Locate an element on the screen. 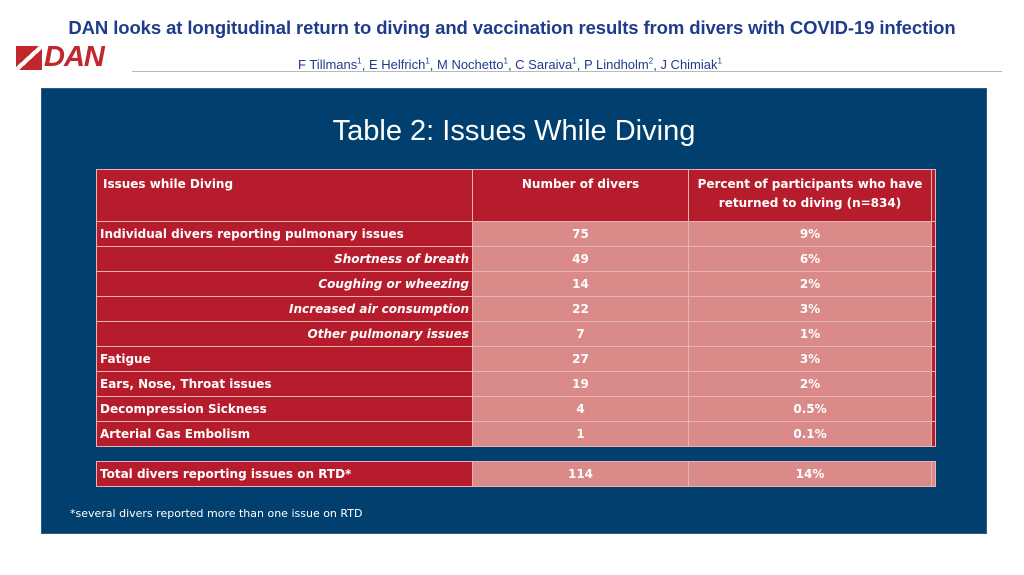 This screenshot has height=575, width=1024. row-label: Ears, Nose, Throat issues is located at coordinates (284, 384).